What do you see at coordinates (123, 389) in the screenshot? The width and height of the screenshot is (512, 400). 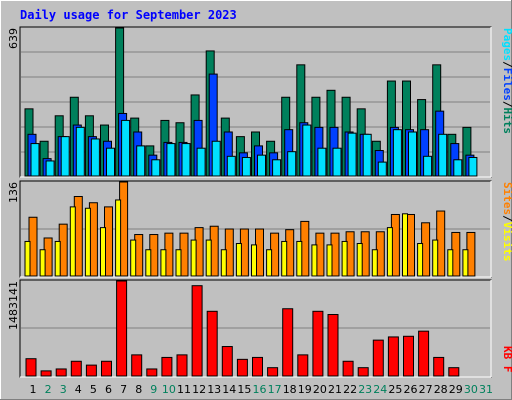 I see `day-label-7: 7` at bounding box center [123, 389].